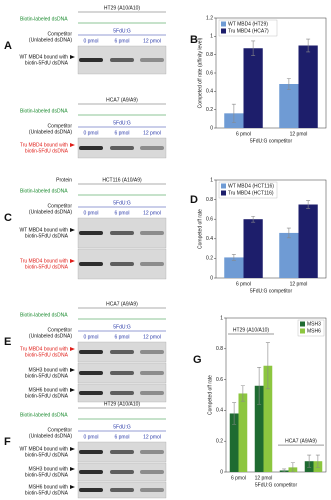 The image size is (331, 500). I want to click on panel-letter: D, so click(194, 200).